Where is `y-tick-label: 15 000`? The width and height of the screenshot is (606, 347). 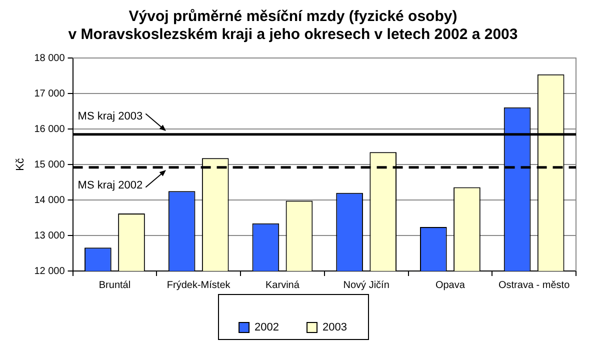 y-tick-label: 15 000 is located at coordinates (50, 164).